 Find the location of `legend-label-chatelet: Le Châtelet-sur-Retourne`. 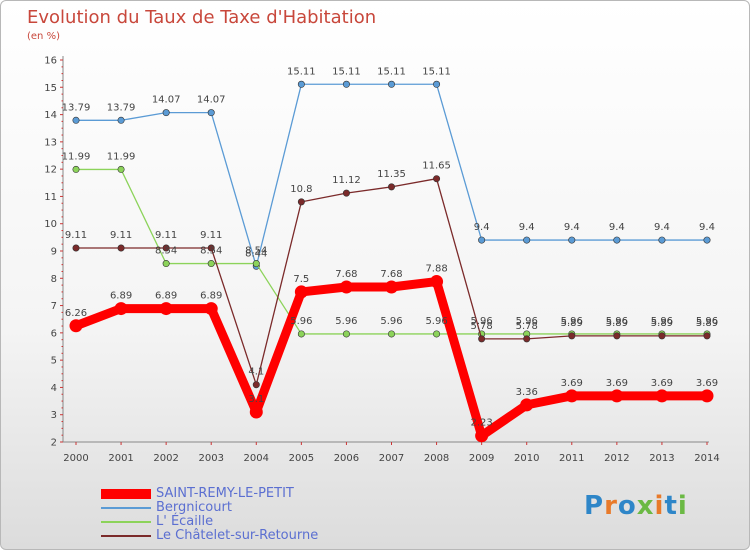

legend-label-chatelet: Le Châtelet-sur-Retourne is located at coordinates (237, 535).